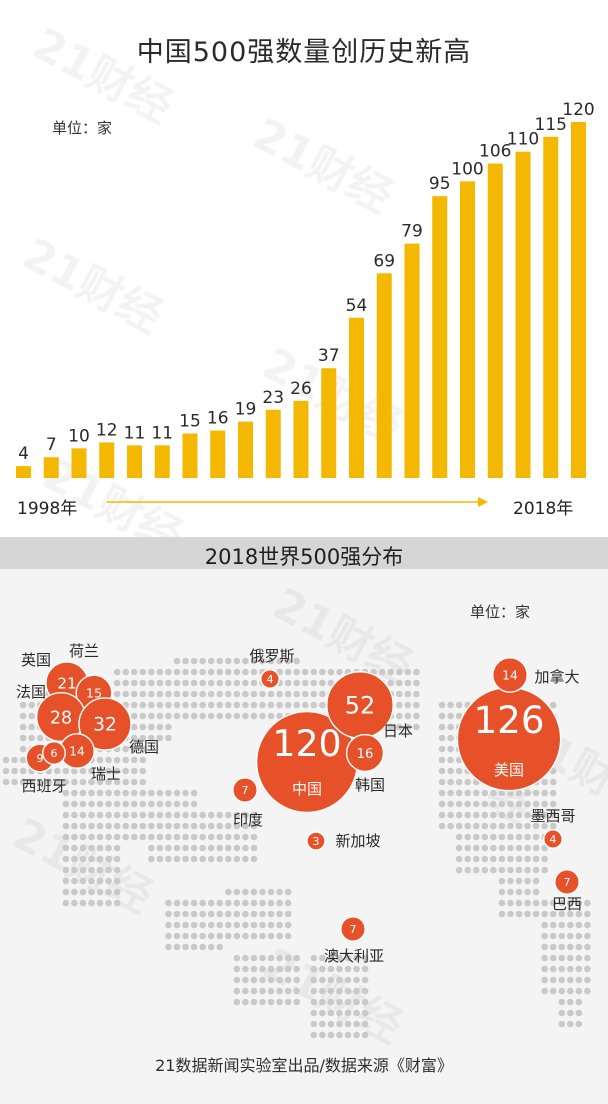  I want to click on country-label: 日本, so click(398, 731).